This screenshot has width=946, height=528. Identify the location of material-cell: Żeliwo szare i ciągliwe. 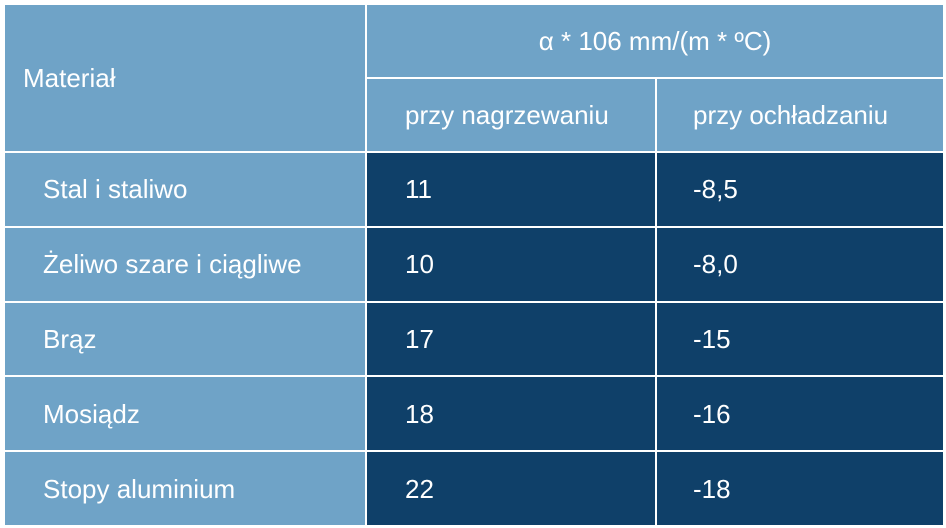
(185, 264).